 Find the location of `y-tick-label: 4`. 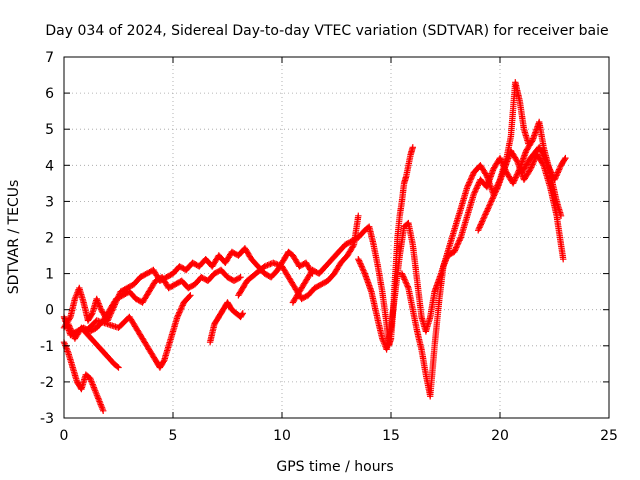

y-tick-label: 4 is located at coordinates (49, 166).